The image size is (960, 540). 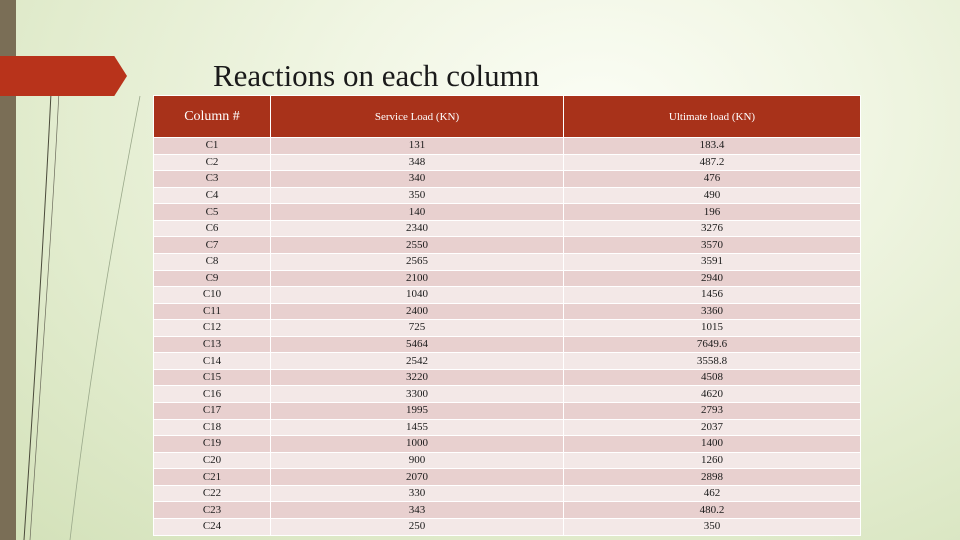 I want to click on ultimate-load-cell: 490, so click(x=712, y=196).